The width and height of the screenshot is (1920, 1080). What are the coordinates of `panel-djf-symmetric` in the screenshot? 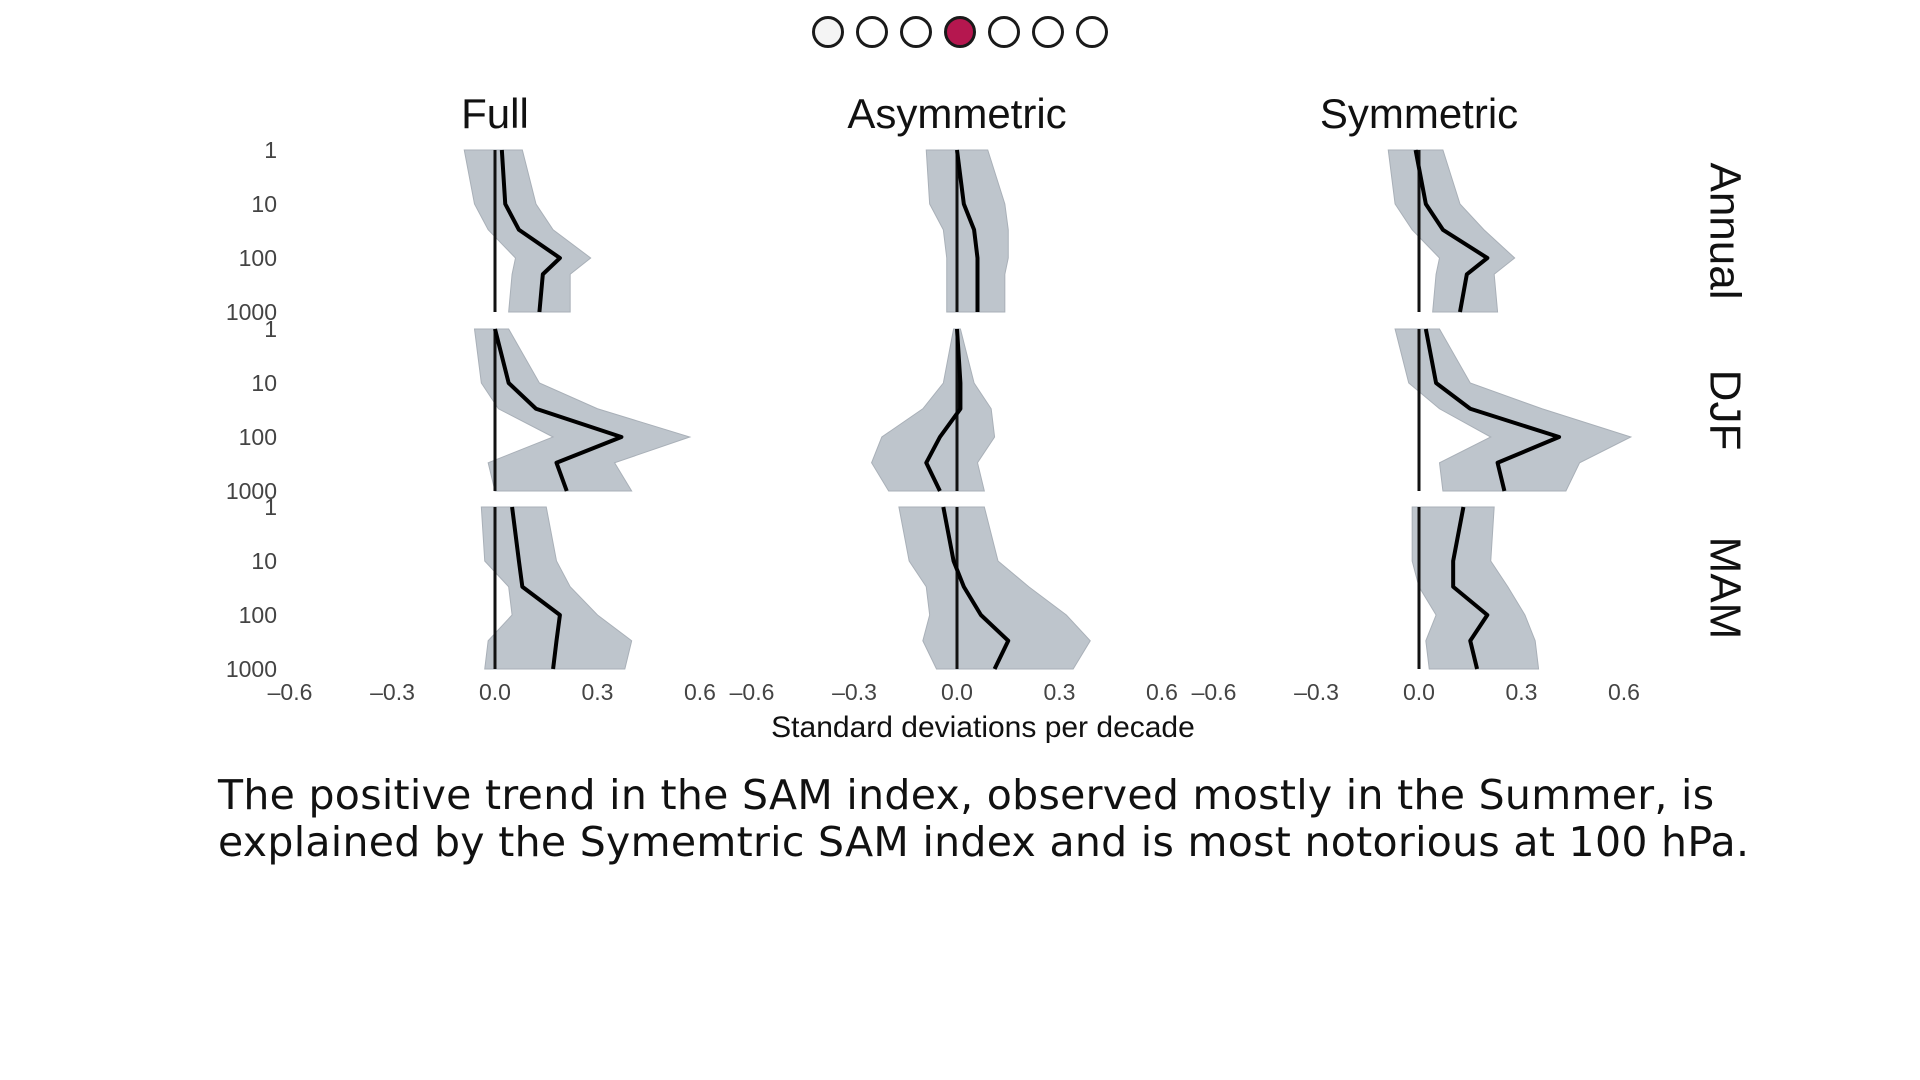 It's located at (1513, 410).